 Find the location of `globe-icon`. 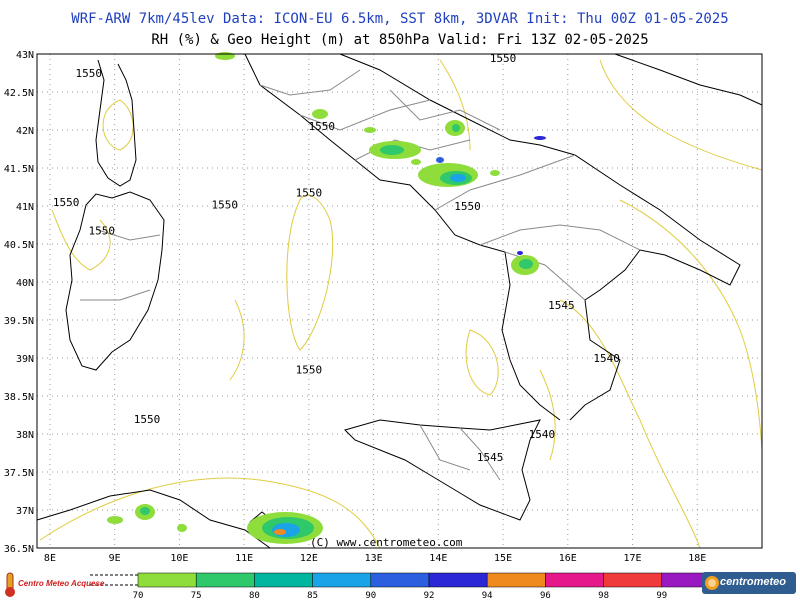

globe-icon is located at coordinates (712, 583).